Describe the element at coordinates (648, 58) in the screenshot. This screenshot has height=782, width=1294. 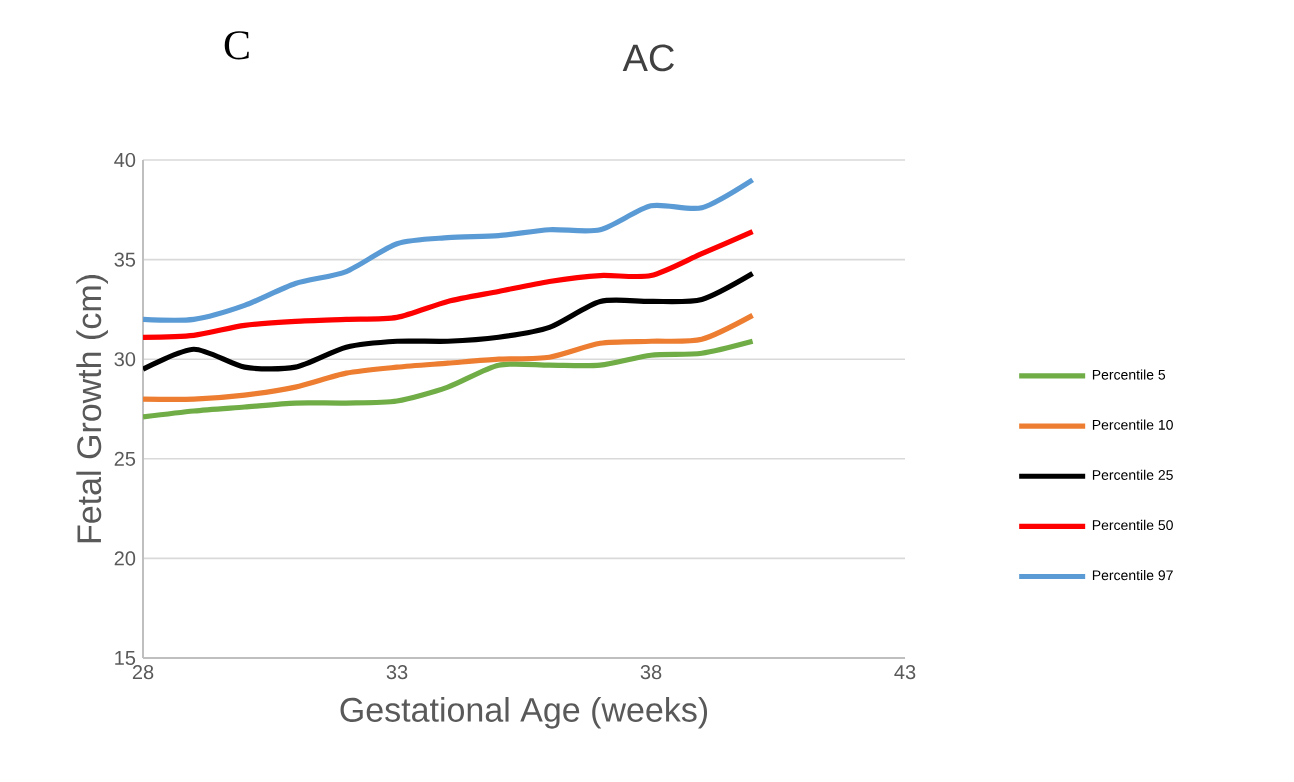
I see `chart-title: AC` at that location.